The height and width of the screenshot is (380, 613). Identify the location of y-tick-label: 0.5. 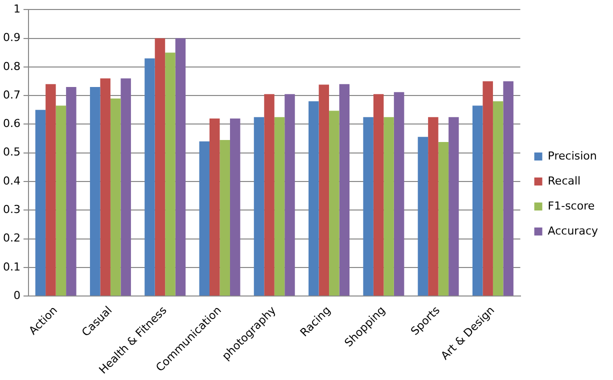
(11, 152).